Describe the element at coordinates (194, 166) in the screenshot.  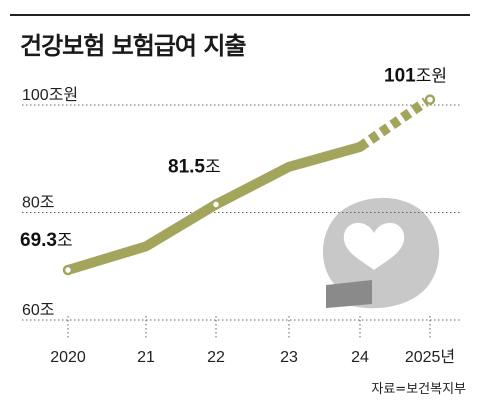
I see `data-label-22: 81.5조` at that location.